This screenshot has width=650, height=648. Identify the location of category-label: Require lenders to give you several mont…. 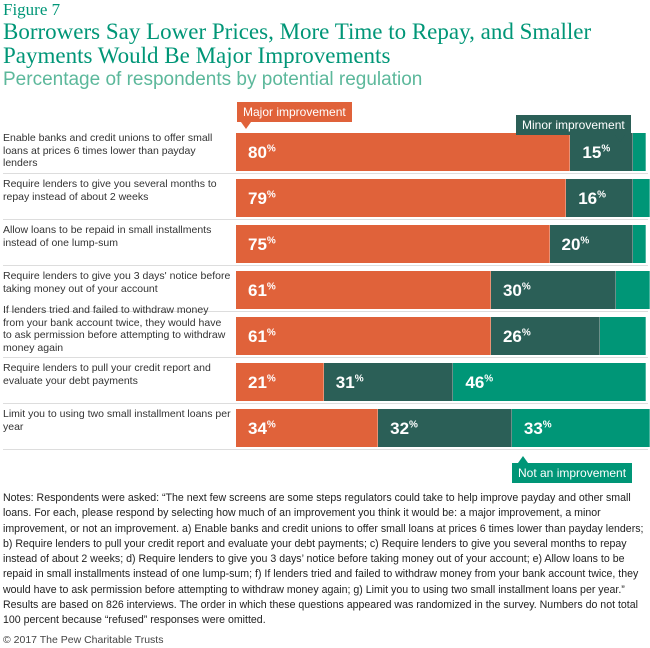
(110, 190).